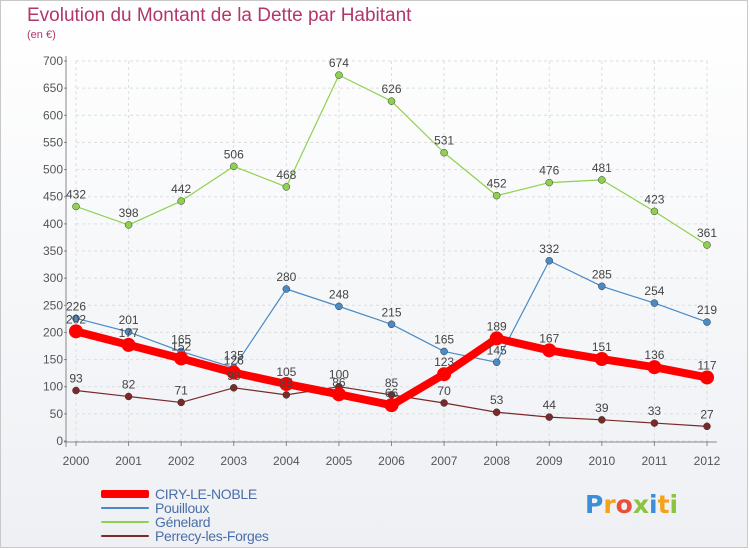  What do you see at coordinates (53, 88) in the screenshot?
I see `y-tick-label: 650` at bounding box center [53, 88].